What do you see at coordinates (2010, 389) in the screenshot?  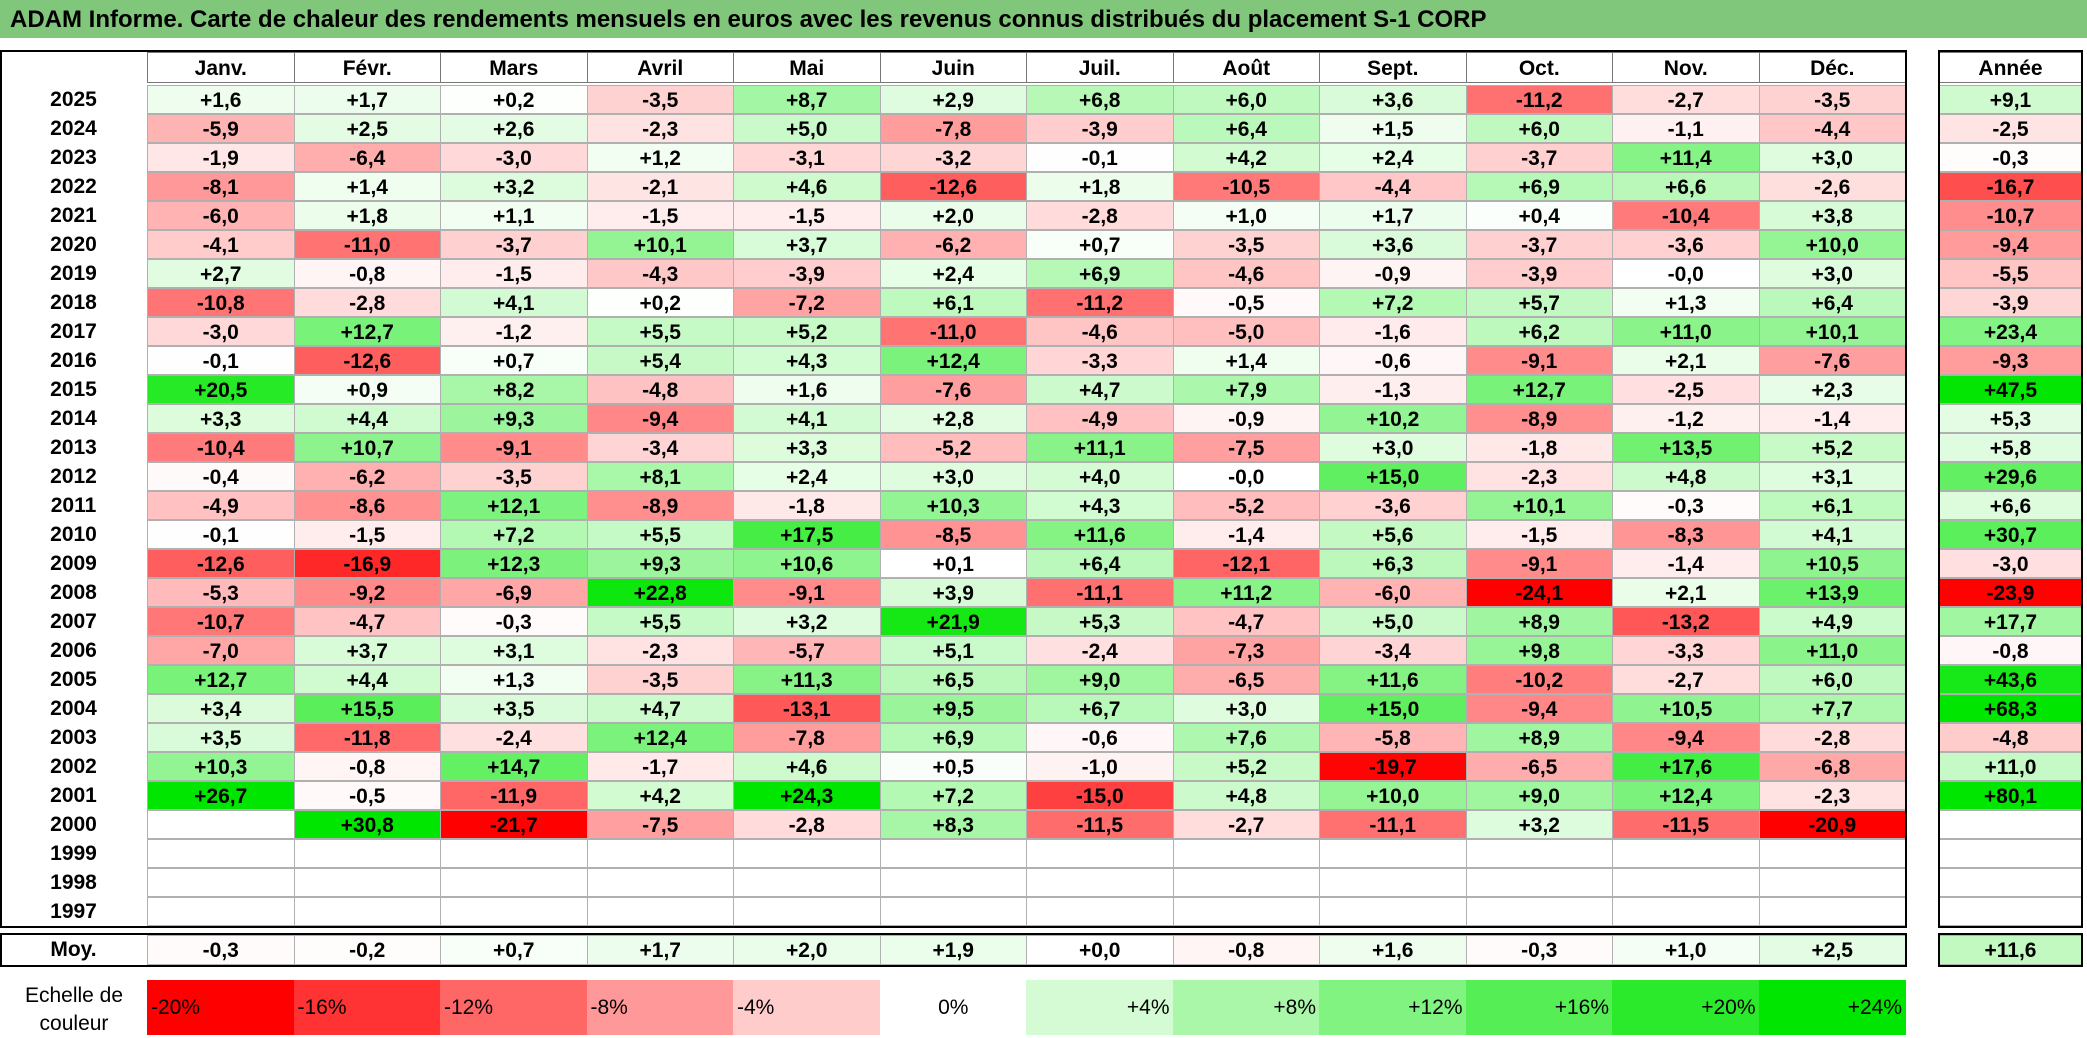 I see `annual-cell: +47,5` at bounding box center [2010, 389].